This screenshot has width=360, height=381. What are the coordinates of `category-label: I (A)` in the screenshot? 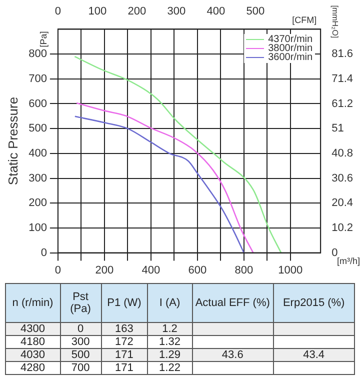 It's located at (169, 303).